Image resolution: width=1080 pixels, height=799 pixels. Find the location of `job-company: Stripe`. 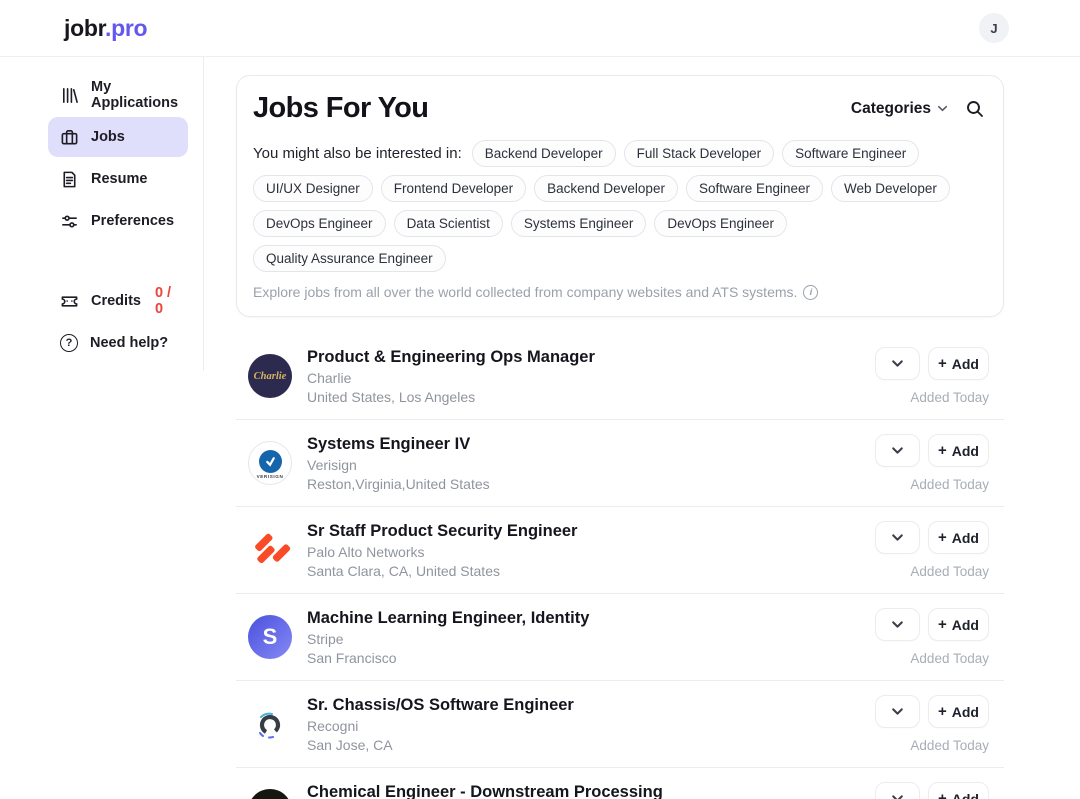

job-company: Stripe is located at coordinates (325, 638).